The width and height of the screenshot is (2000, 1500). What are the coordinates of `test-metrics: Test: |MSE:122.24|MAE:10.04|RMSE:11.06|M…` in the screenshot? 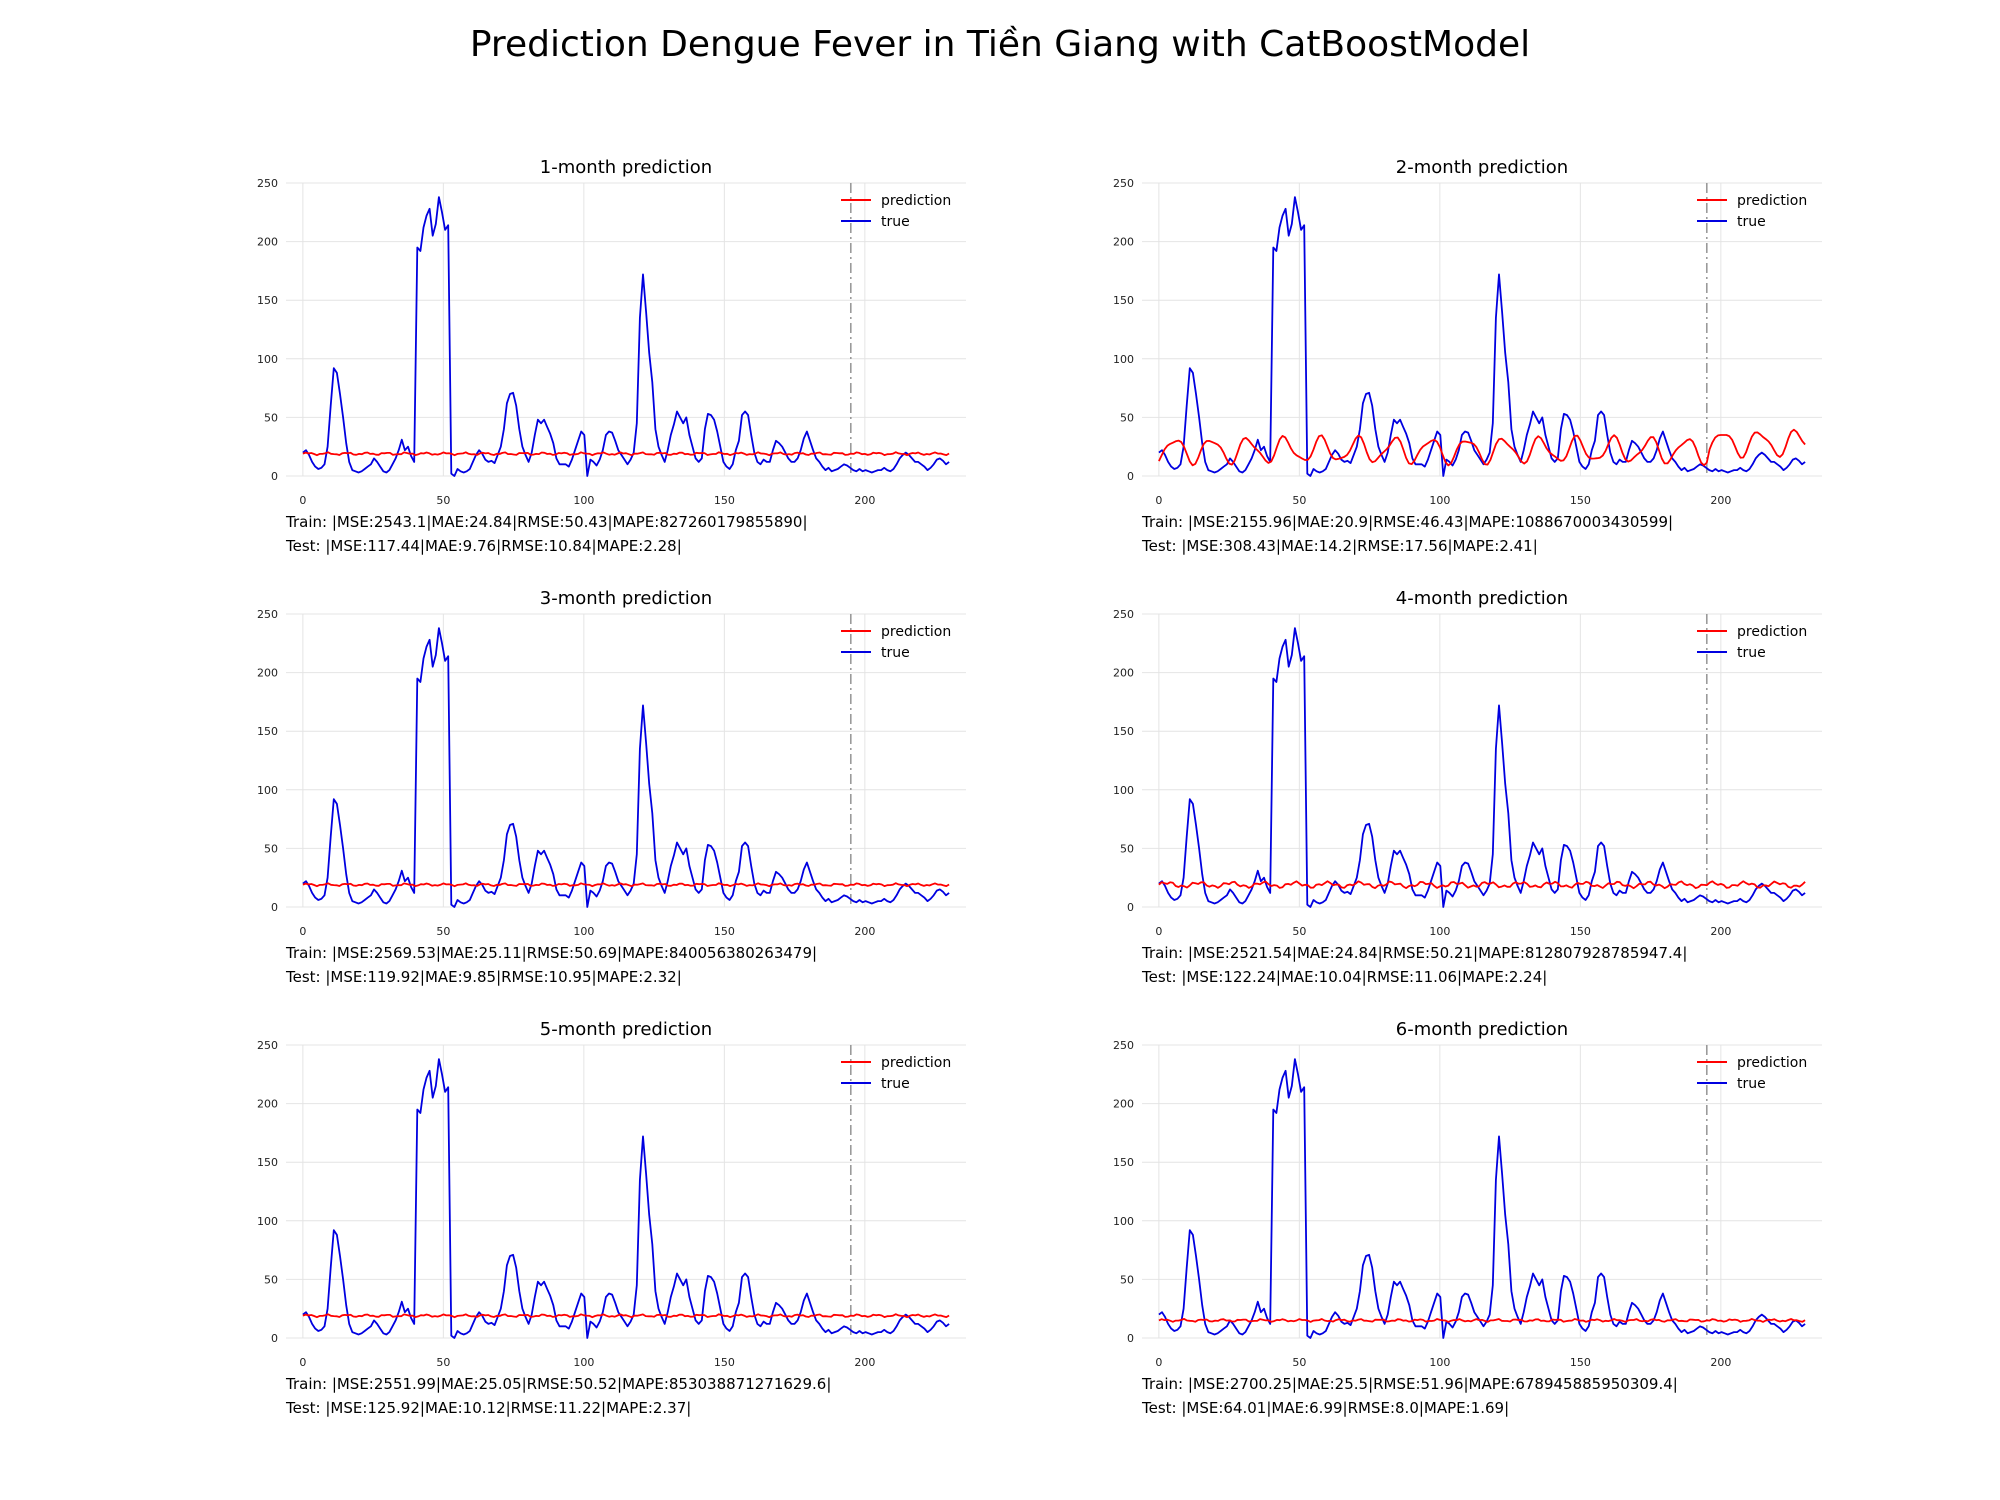 It's located at (1345, 977).